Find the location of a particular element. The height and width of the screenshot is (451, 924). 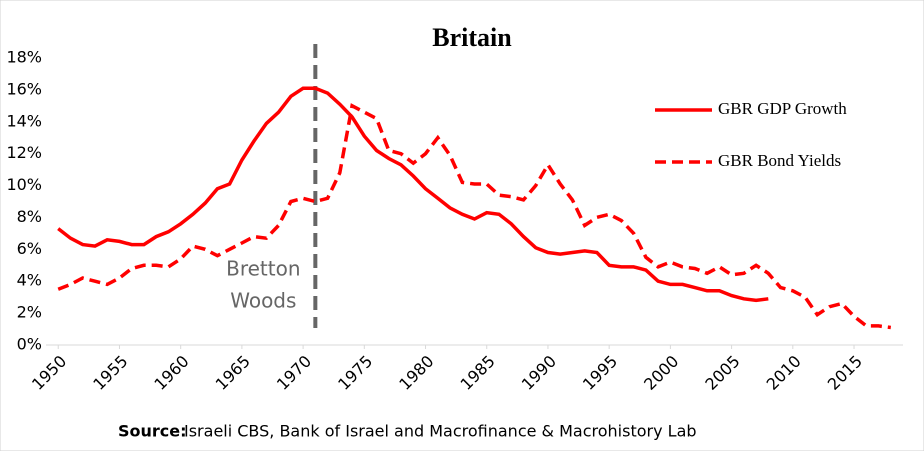

legend-label: GBR GDP Growth is located at coordinates (782, 108).